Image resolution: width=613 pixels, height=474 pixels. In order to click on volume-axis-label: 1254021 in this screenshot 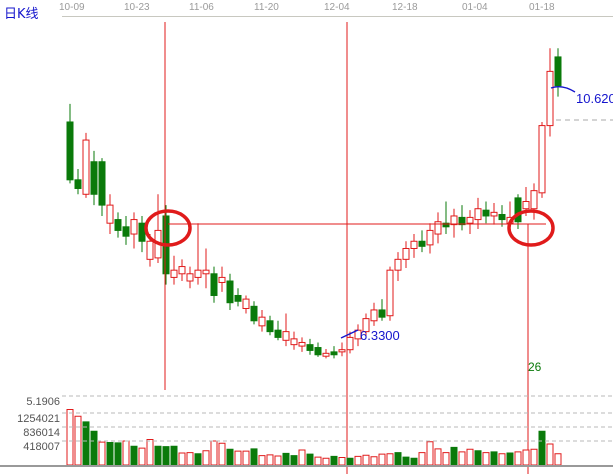, I will do `click(38, 419)`.